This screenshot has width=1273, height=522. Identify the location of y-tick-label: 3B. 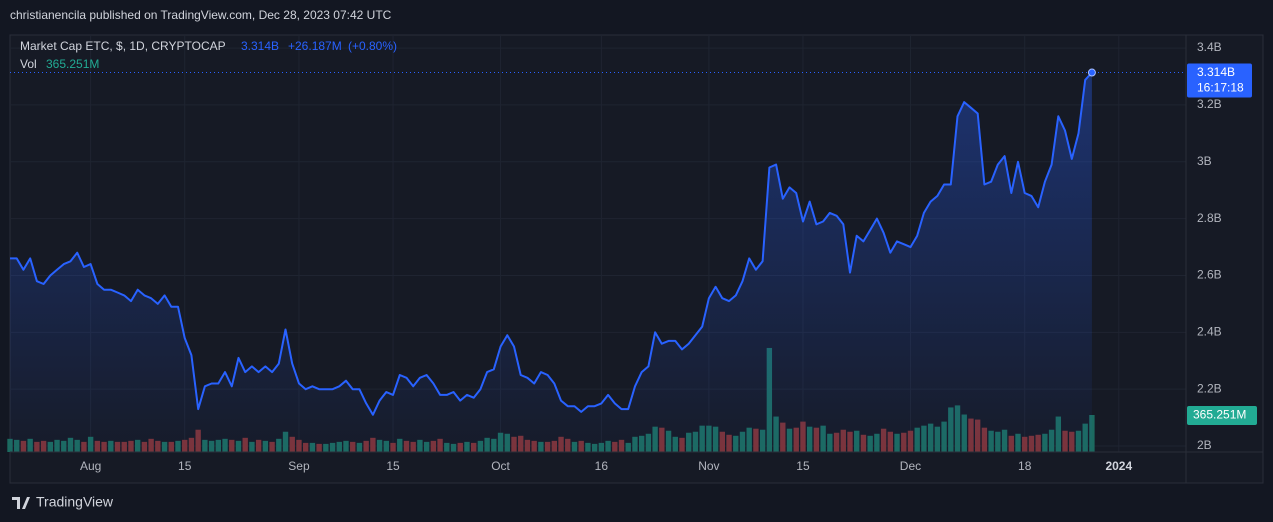
(1204, 161).